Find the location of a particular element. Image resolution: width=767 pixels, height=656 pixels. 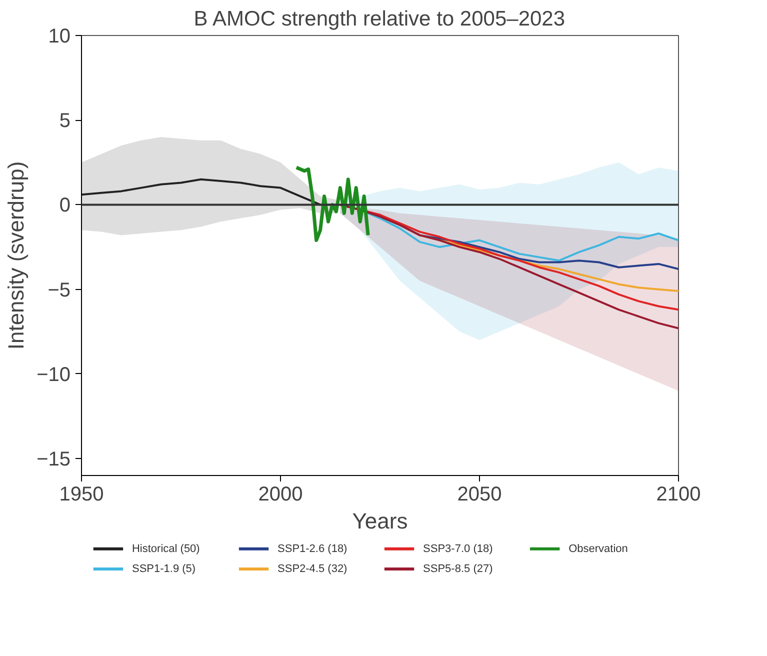

legend-label: SSP2-4.5 (32) is located at coordinates (313, 569).